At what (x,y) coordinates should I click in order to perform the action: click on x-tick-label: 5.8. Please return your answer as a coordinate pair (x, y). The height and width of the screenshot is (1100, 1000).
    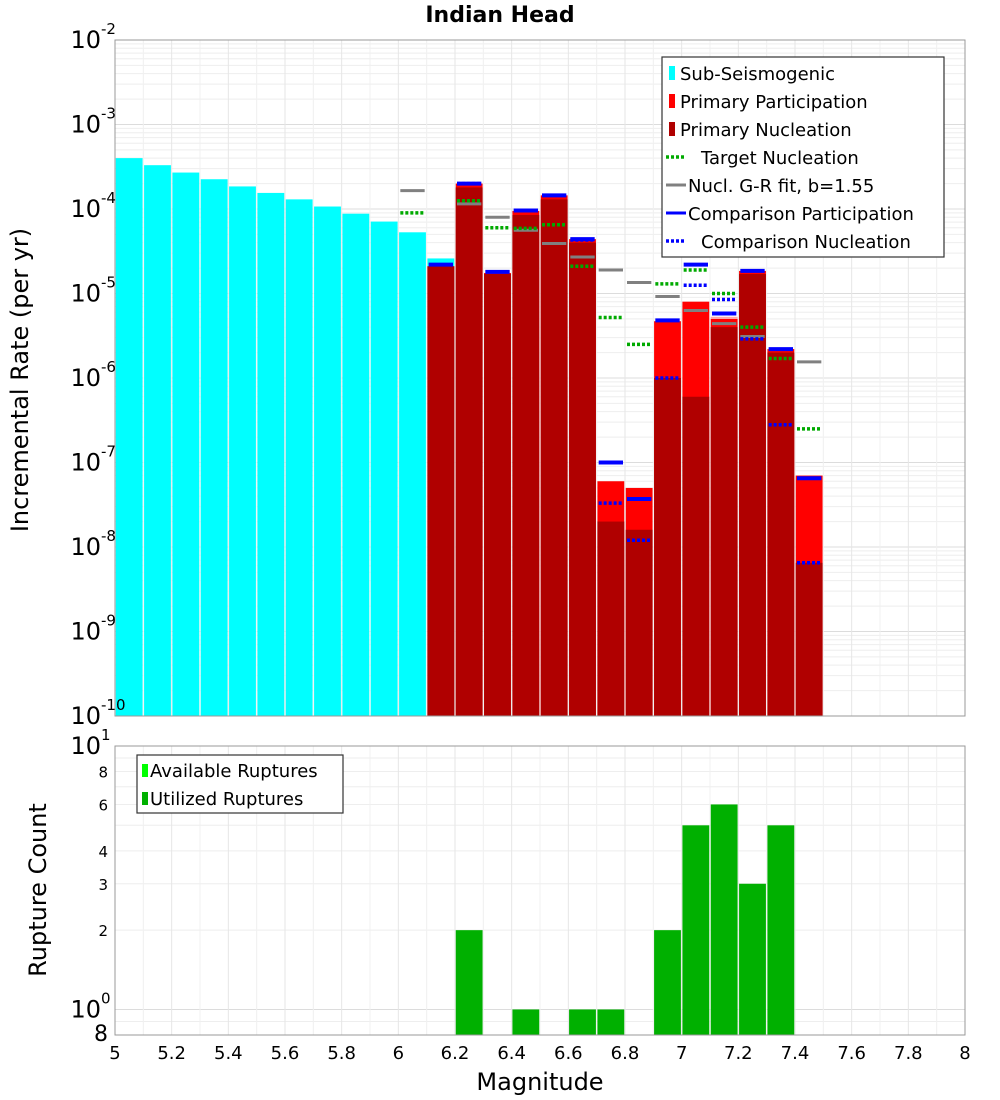
    Looking at the image, I should click on (341, 1053).